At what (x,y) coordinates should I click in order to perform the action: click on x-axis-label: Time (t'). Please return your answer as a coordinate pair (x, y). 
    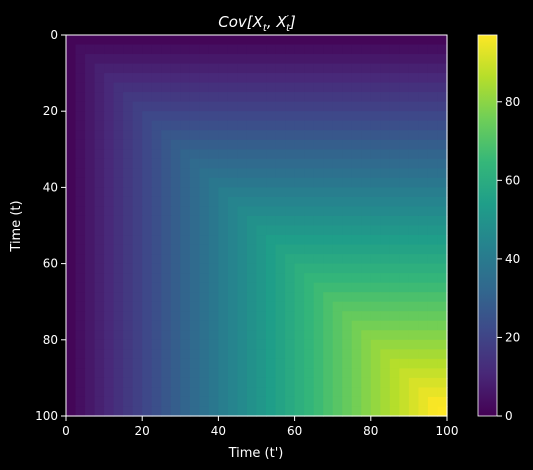
    Looking at the image, I should click on (256, 453).